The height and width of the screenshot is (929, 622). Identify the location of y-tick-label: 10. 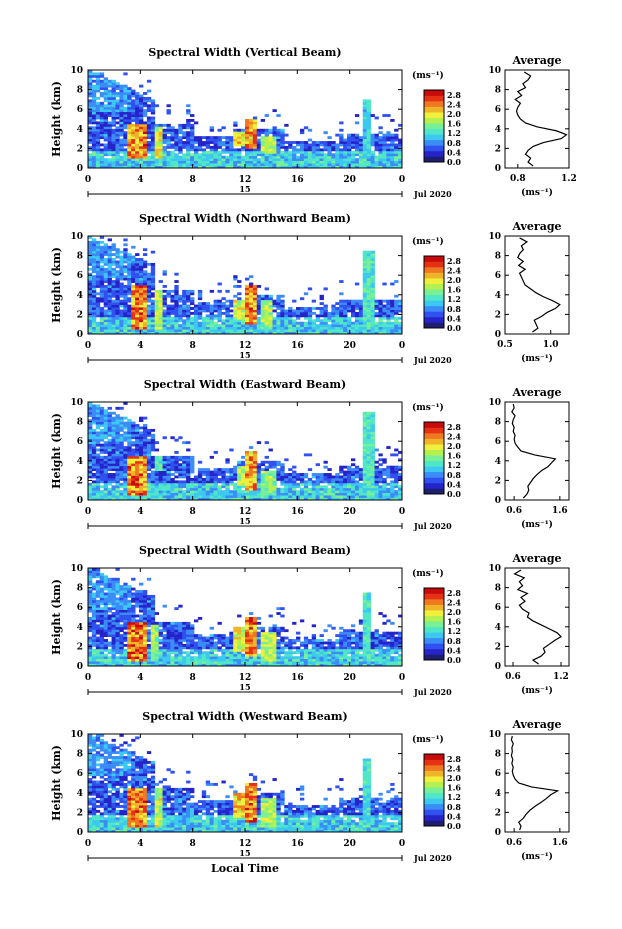
(76, 403).